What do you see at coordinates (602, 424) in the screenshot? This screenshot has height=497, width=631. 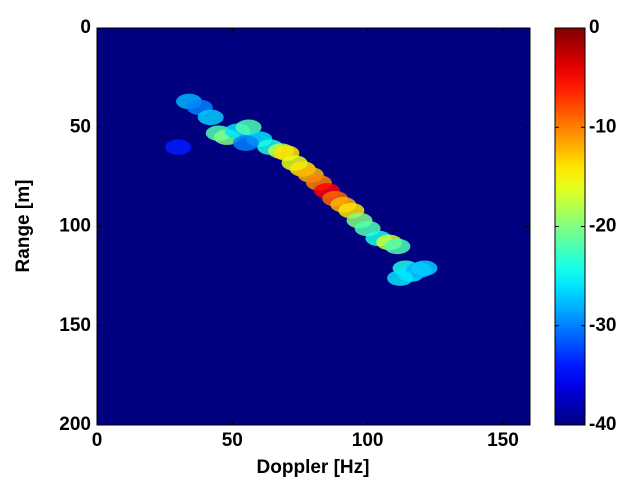 I see `colorbar-tick-label: -40` at bounding box center [602, 424].